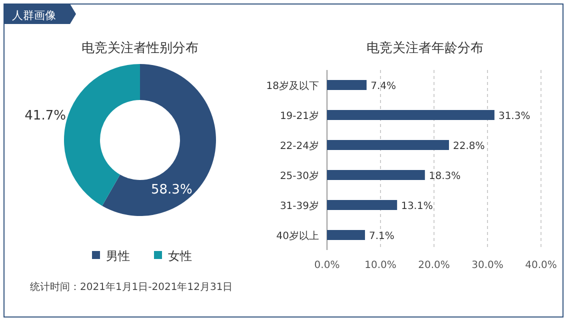 This screenshot has height=321, width=567. What do you see at coordinates (541, 265) in the screenshot?
I see `x-tick-label: 40.0%` at bounding box center [541, 265].